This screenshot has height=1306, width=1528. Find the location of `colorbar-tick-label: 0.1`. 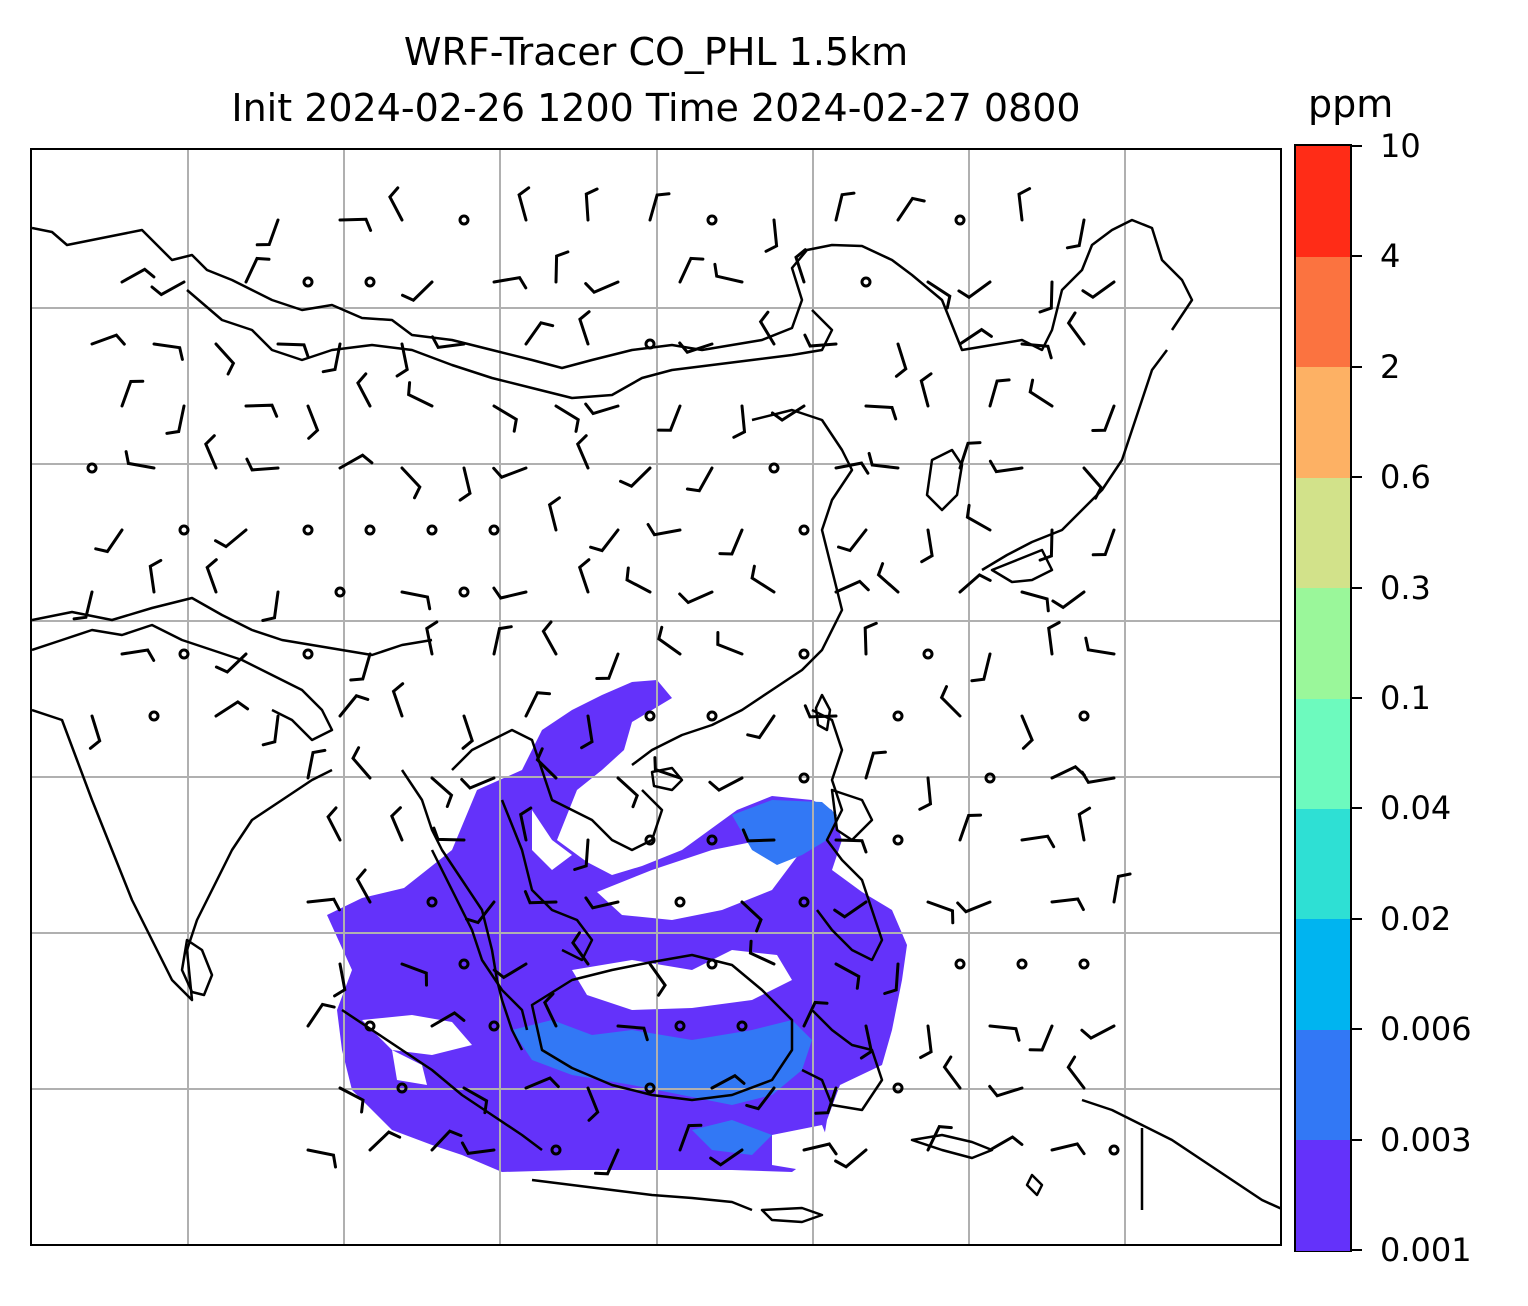

colorbar-tick-label: 0.1 is located at coordinates (1405, 698).